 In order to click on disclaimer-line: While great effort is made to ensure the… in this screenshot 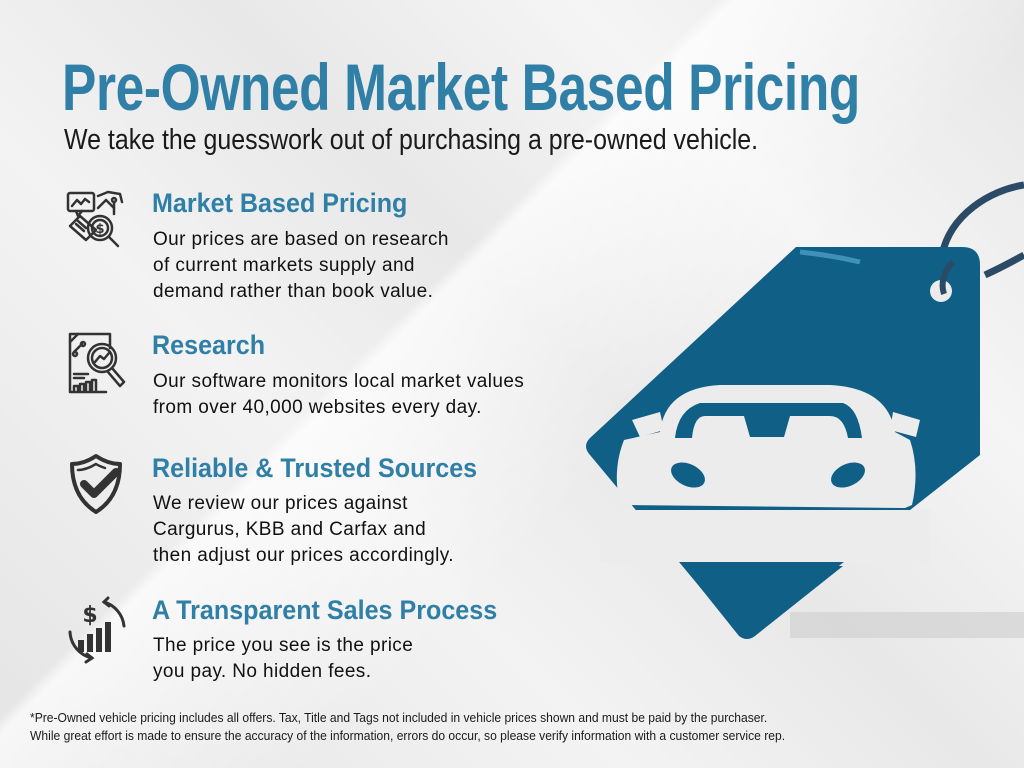, I will do `click(408, 735)`.